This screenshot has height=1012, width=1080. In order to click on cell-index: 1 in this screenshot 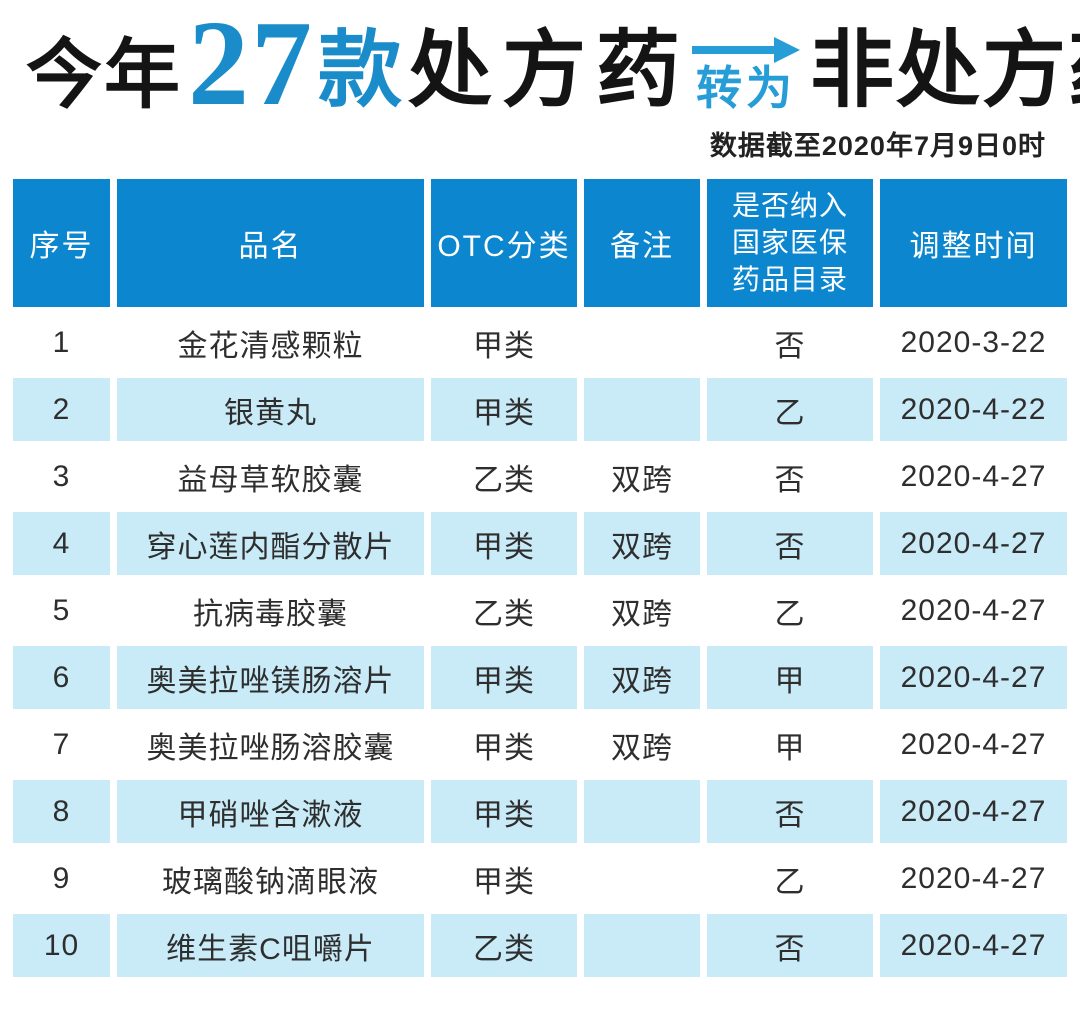, I will do `click(61, 342)`.